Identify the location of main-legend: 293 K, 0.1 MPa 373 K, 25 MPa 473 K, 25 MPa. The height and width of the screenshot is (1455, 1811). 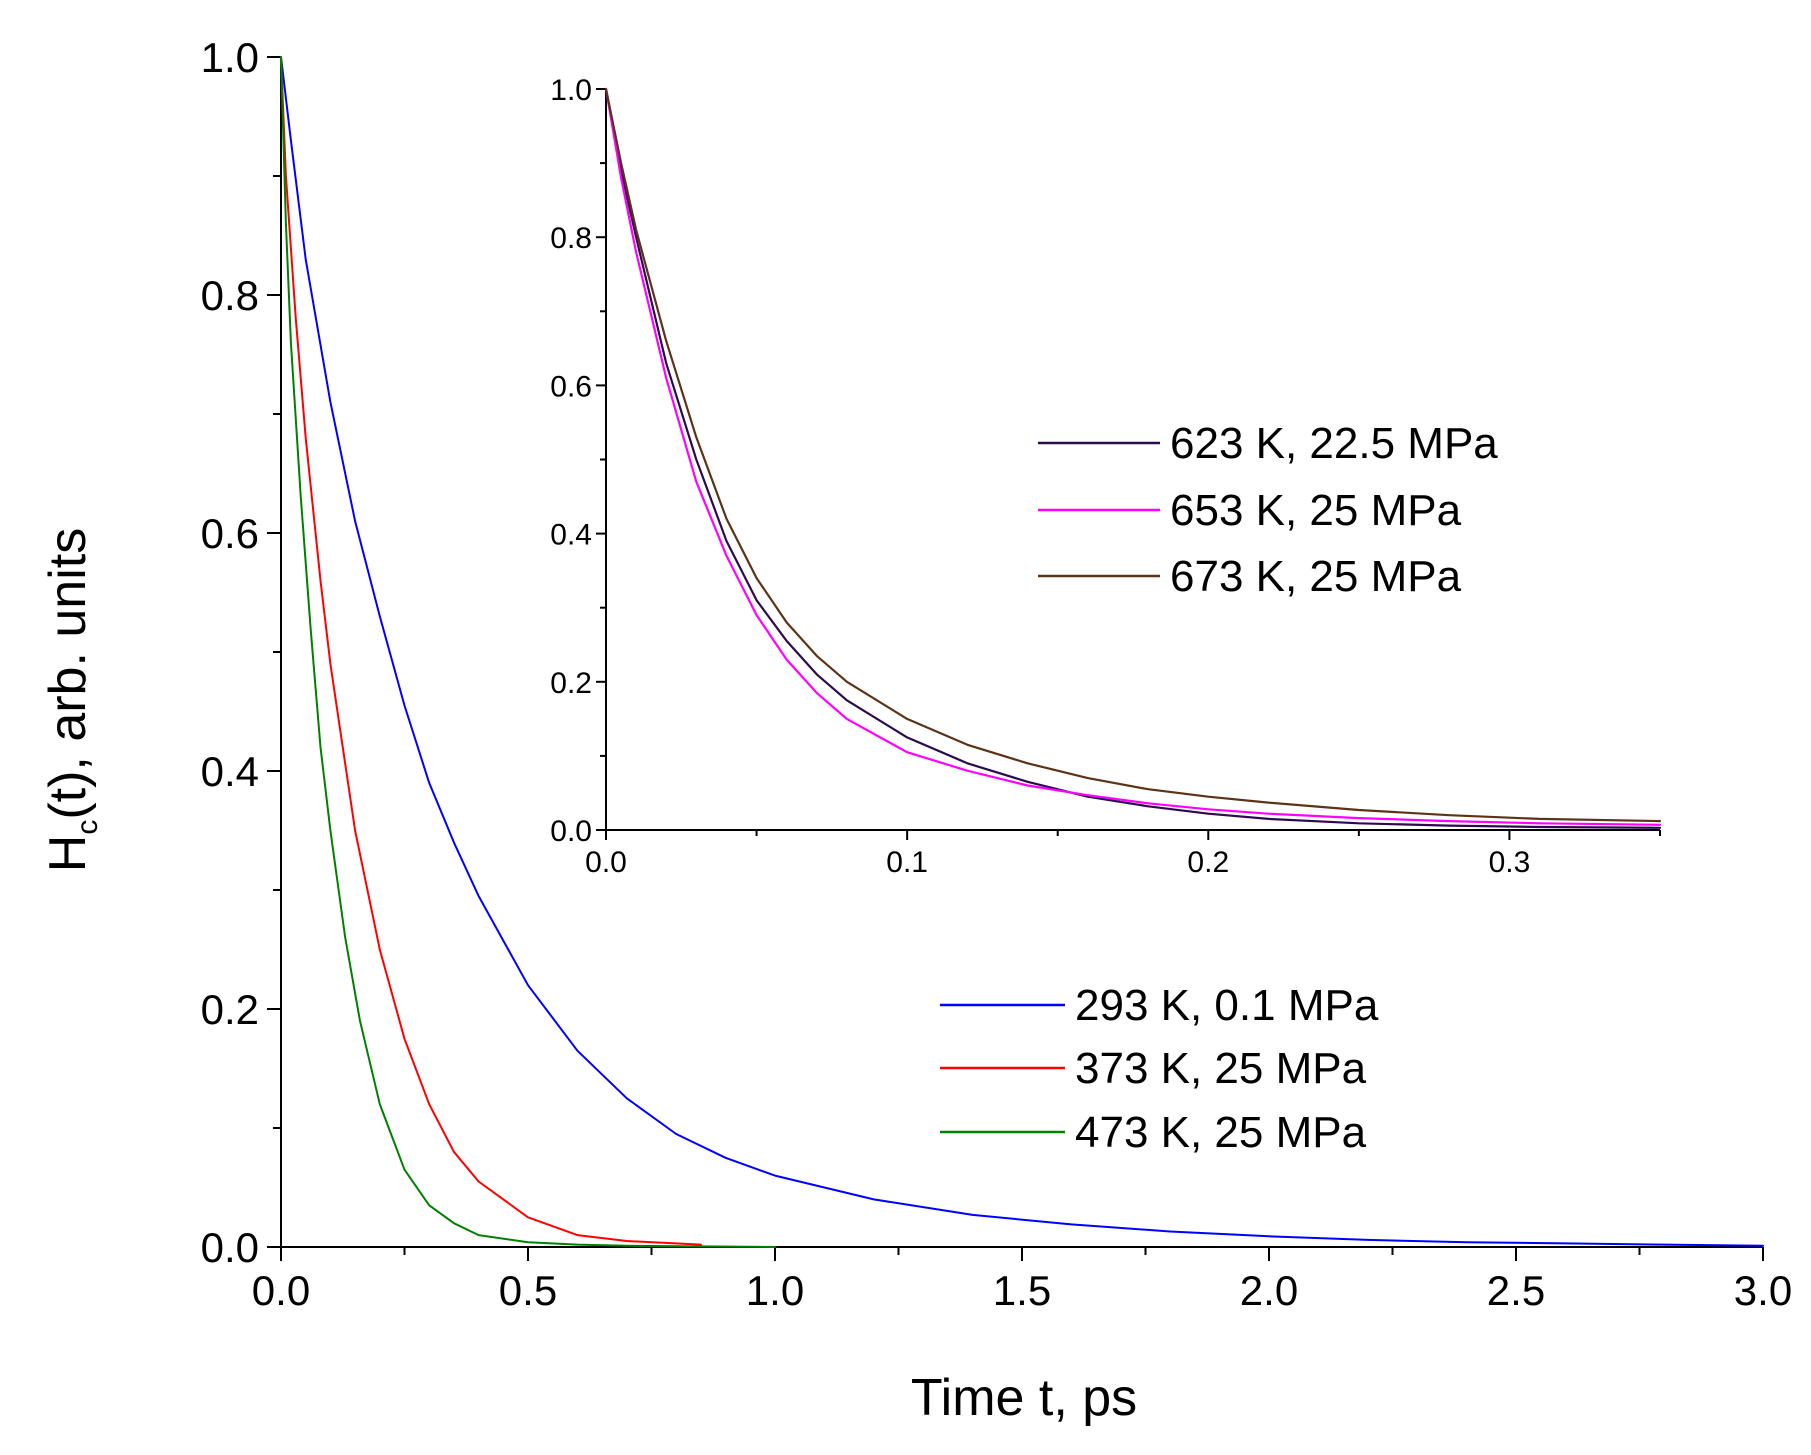
(1159, 1069).